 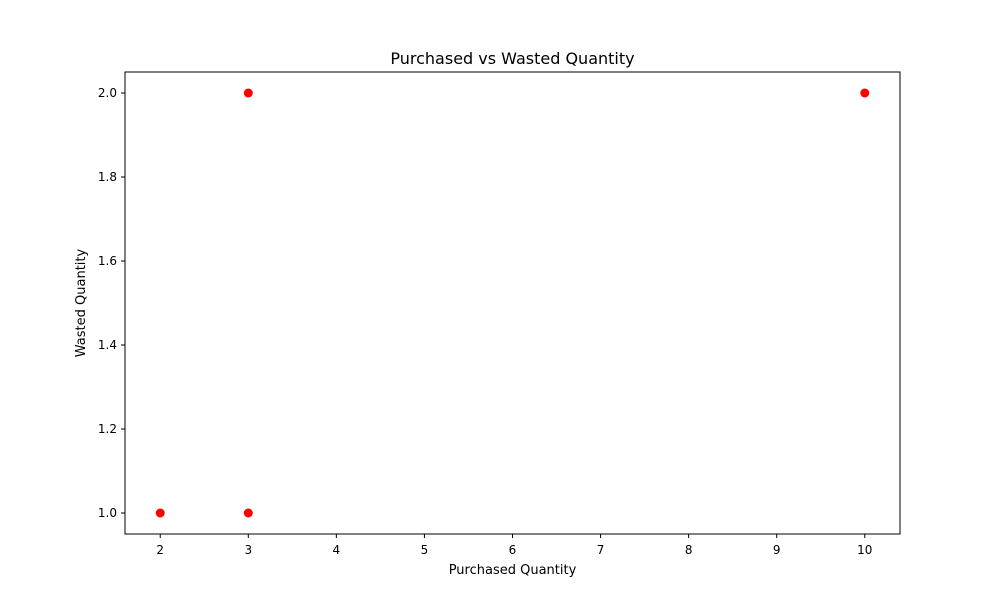 What do you see at coordinates (601, 550) in the screenshot?
I see `x-tick-label: 7` at bounding box center [601, 550].